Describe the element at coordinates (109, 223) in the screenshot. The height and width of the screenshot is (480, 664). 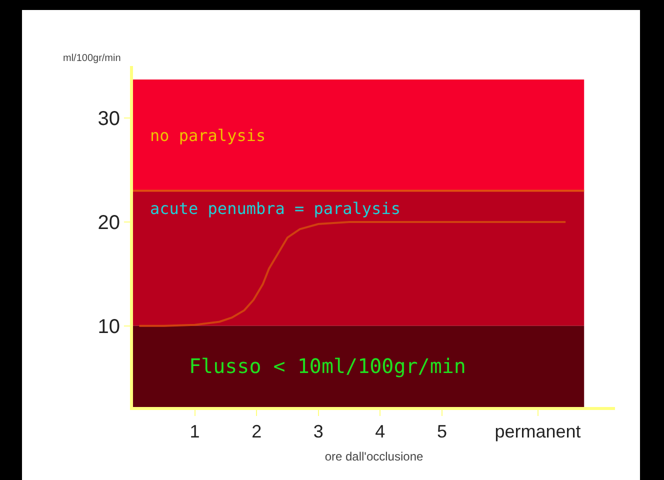
I see `y-tick-label: 20` at that location.